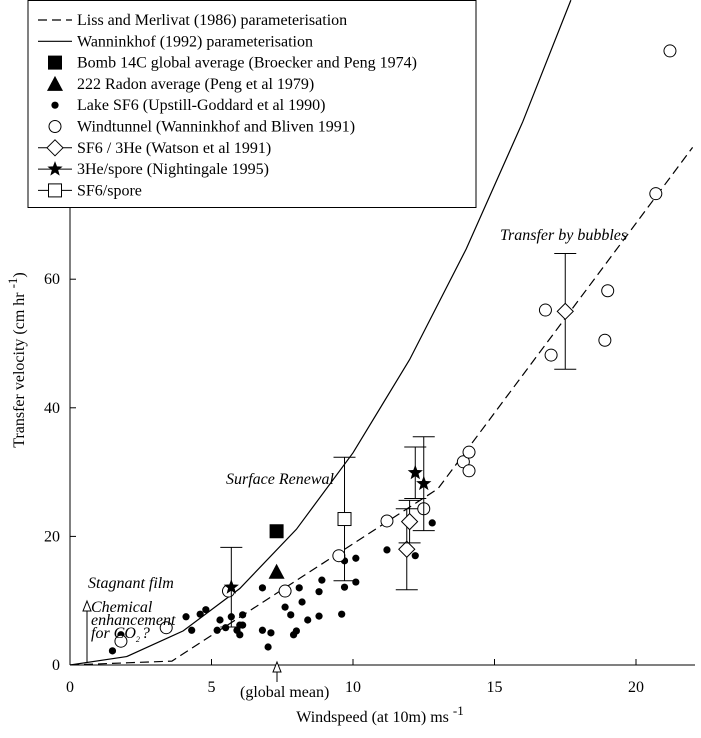  I want to click on y-tick-label: 60, so click(52, 279).